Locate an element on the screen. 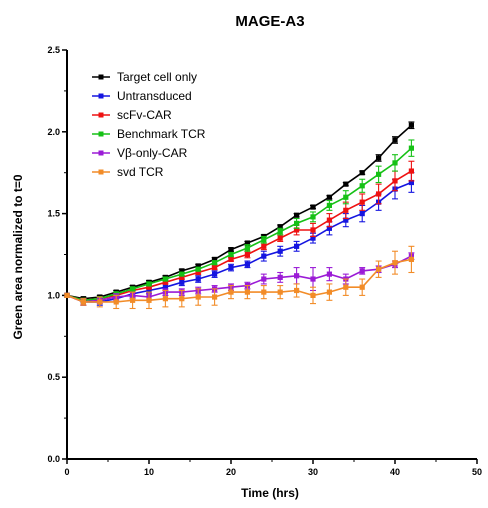 The width and height of the screenshot is (488, 508). y-tick-label: 2.5 is located at coordinates (53, 50).